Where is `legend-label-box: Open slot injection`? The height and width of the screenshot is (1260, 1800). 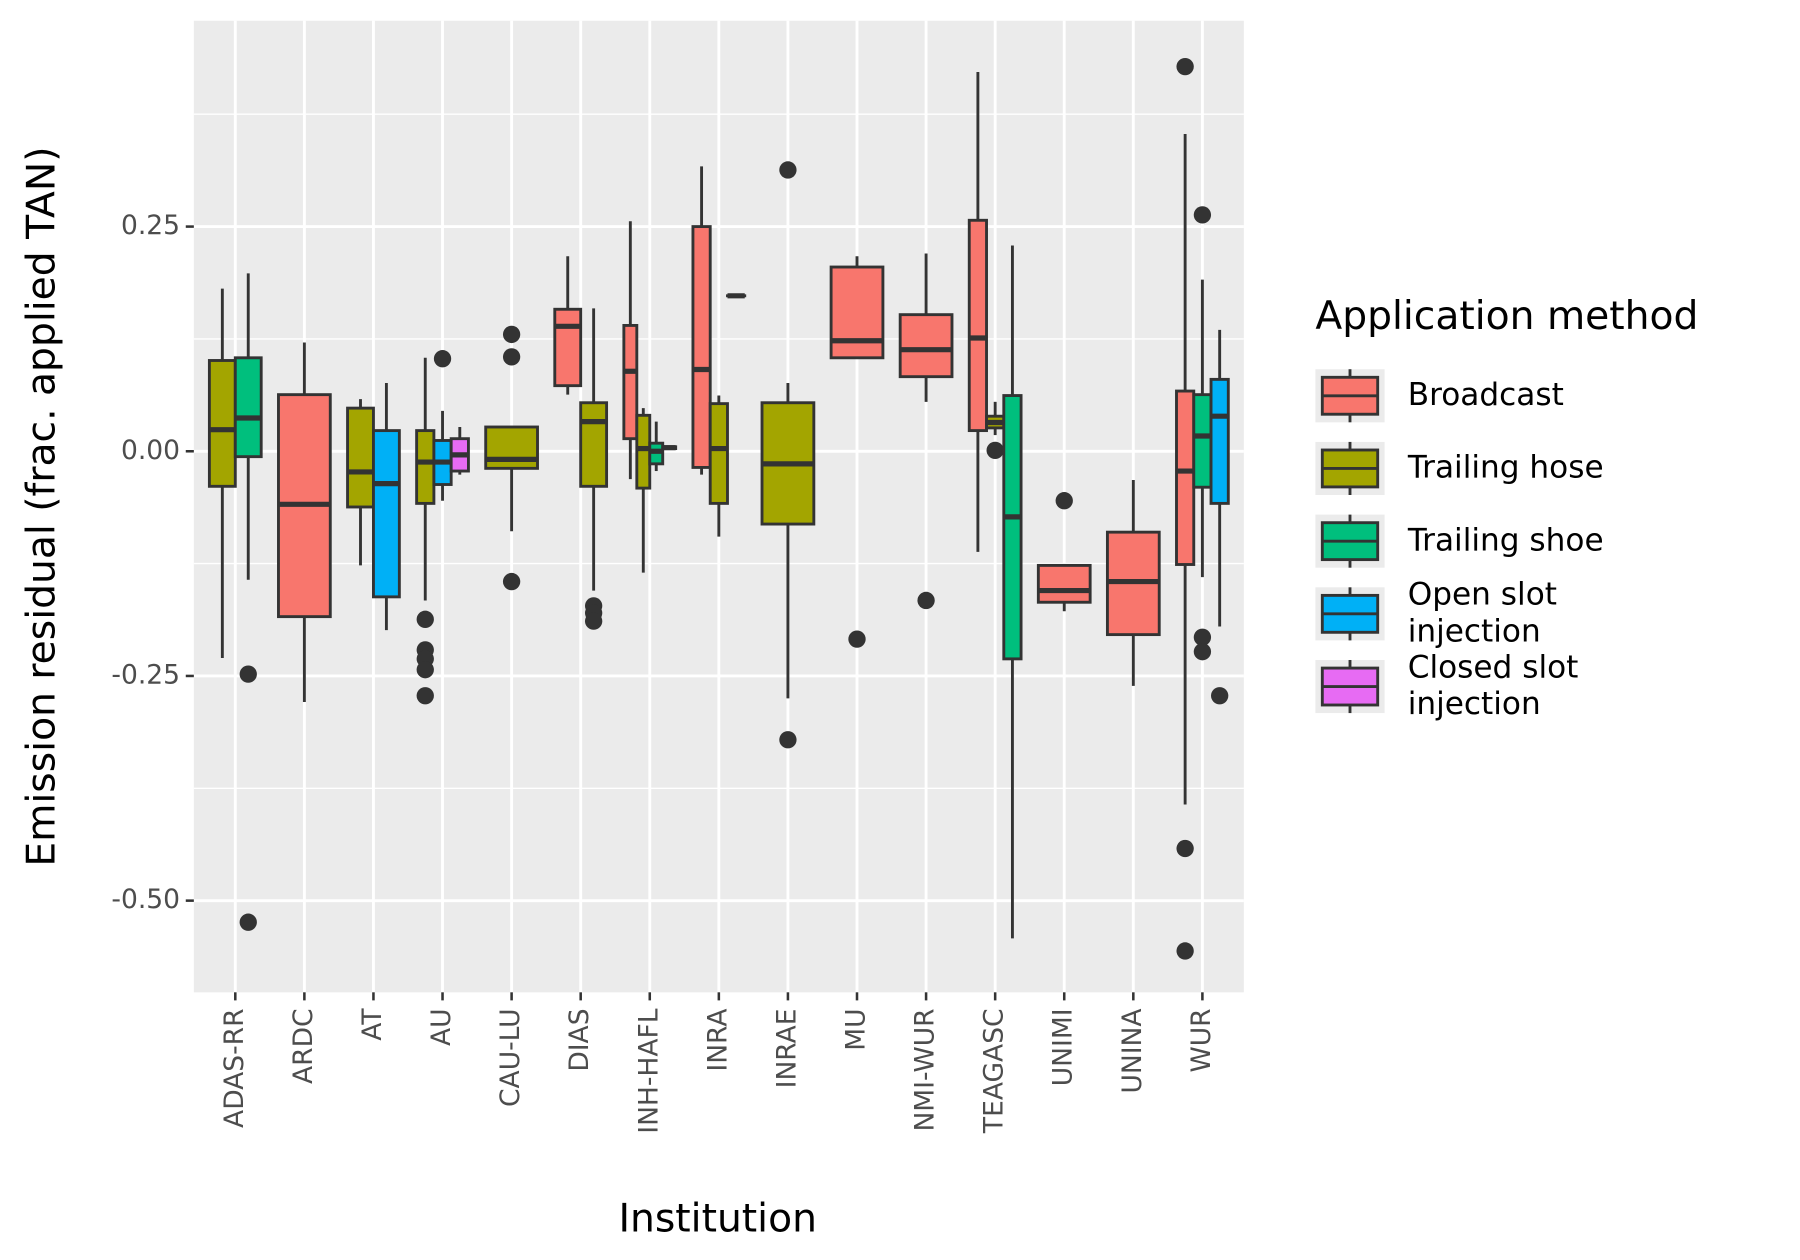
legend-label-box: Open slot injection is located at coordinates (1482, 613).